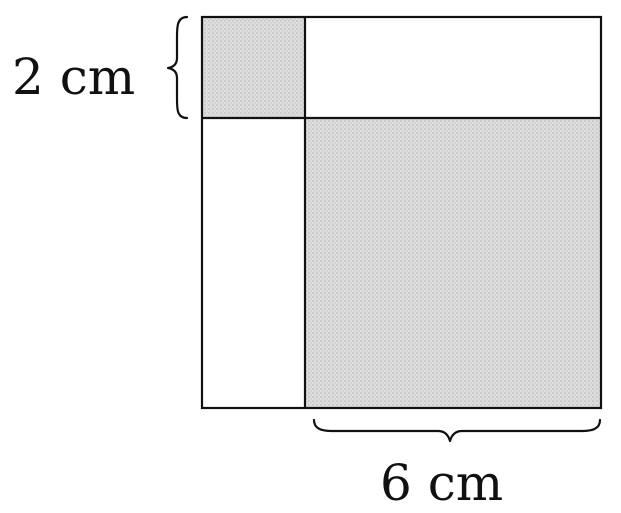  Describe the element at coordinates (457, 430) in the screenshot. I see `bottom-brace` at that location.